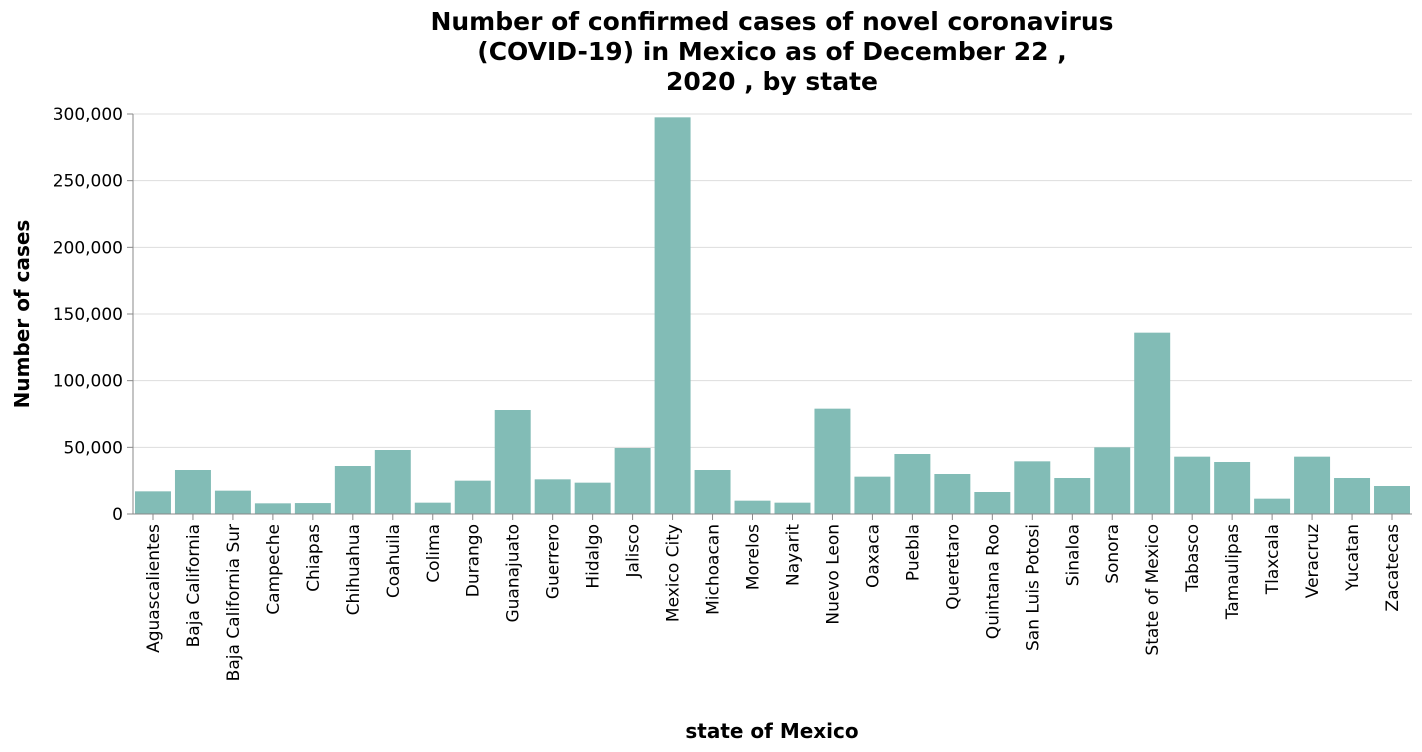 The height and width of the screenshot is (752, 1422). What do you see at coordinates (634, 551) in the screenshot?
I see `x-tick-label: Jalisco` at bounding box center [634, 551].